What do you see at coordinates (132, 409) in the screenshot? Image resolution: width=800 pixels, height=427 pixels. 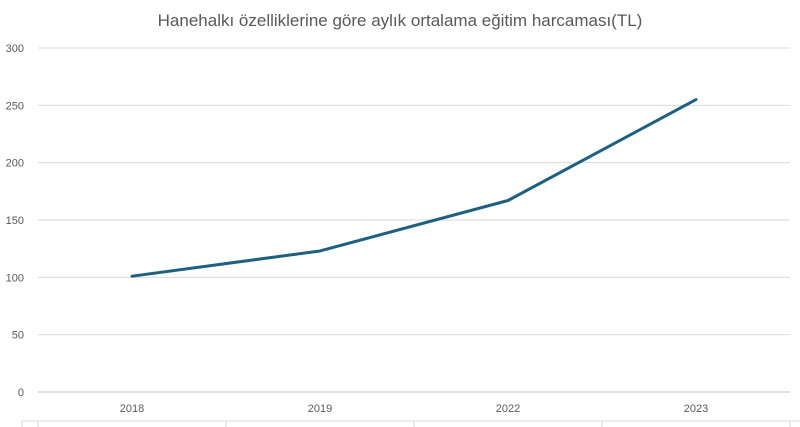 I see `x-tick-label: 2018` at bounding box center [132, 409].